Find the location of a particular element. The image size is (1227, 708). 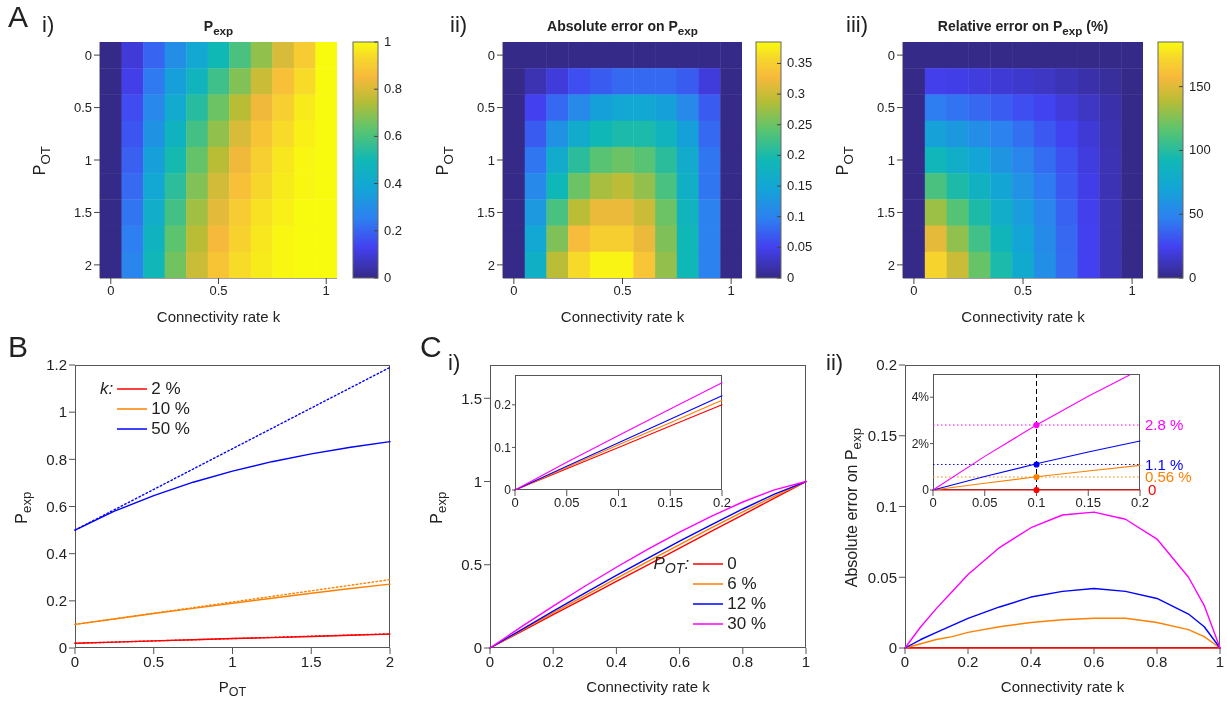

text: C is located at coordinates (431, 347).